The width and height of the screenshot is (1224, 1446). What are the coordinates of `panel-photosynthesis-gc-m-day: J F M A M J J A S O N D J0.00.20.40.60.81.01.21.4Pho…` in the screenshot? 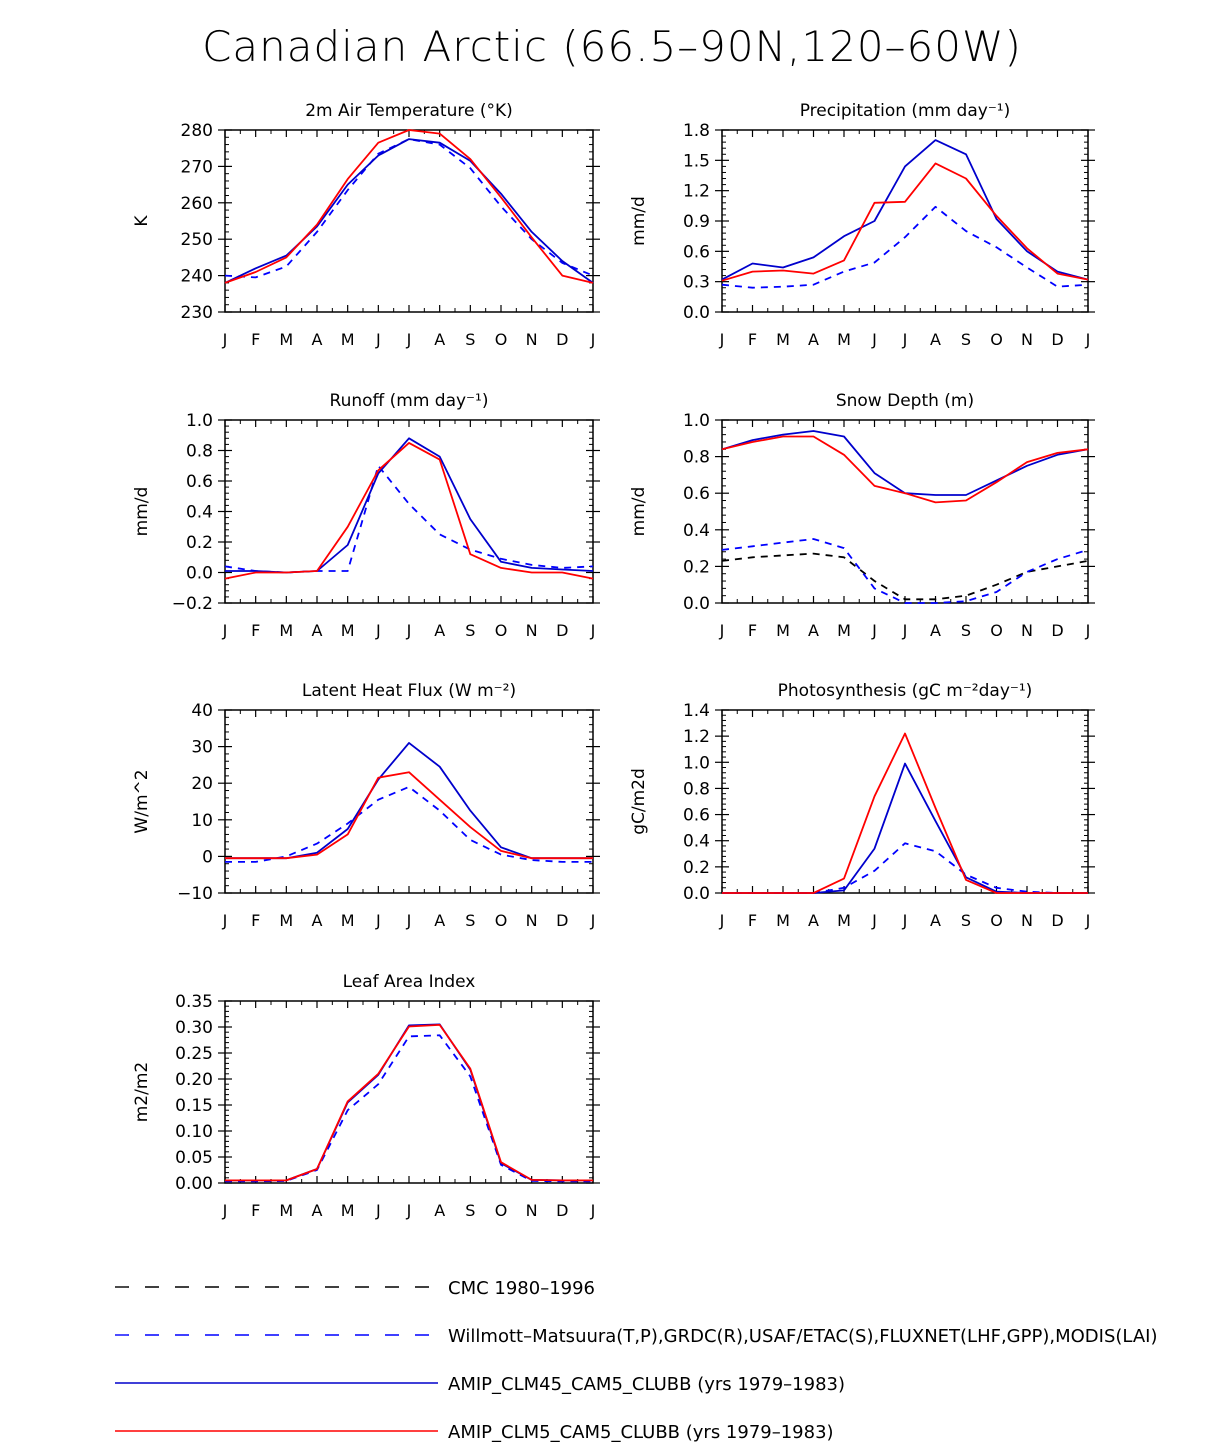 It's located at (862, 805).